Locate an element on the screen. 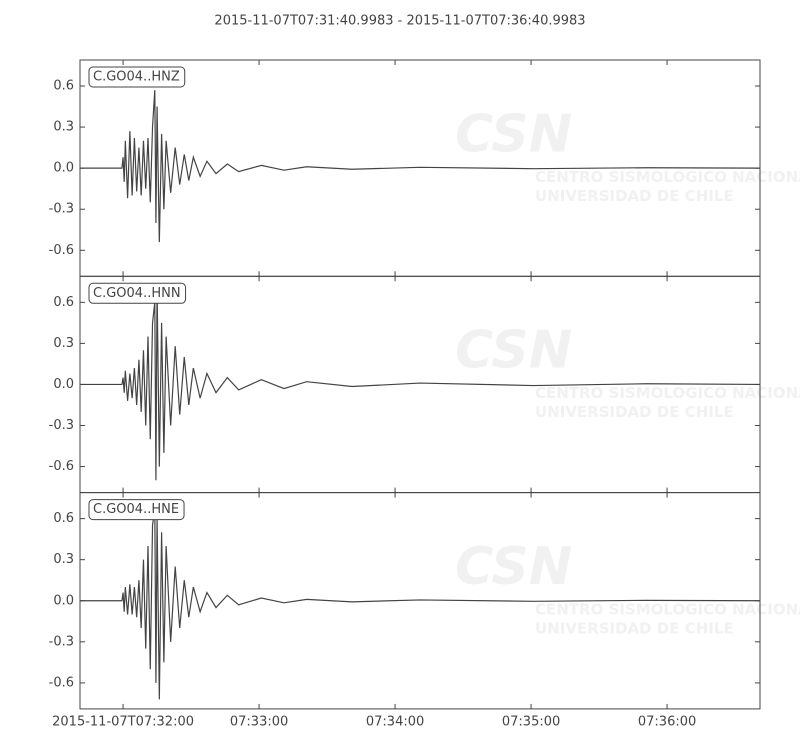 This screenshot has height=750, width=800. x-tick-label: 2015-11-07T07:32:00 is located at coordinates (123, 721).